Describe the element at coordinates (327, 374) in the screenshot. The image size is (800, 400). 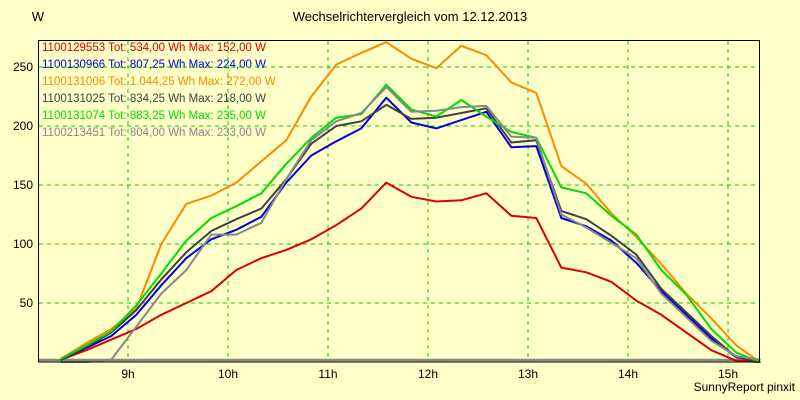
I see `x-tick-label-11h: 11h` at that location.